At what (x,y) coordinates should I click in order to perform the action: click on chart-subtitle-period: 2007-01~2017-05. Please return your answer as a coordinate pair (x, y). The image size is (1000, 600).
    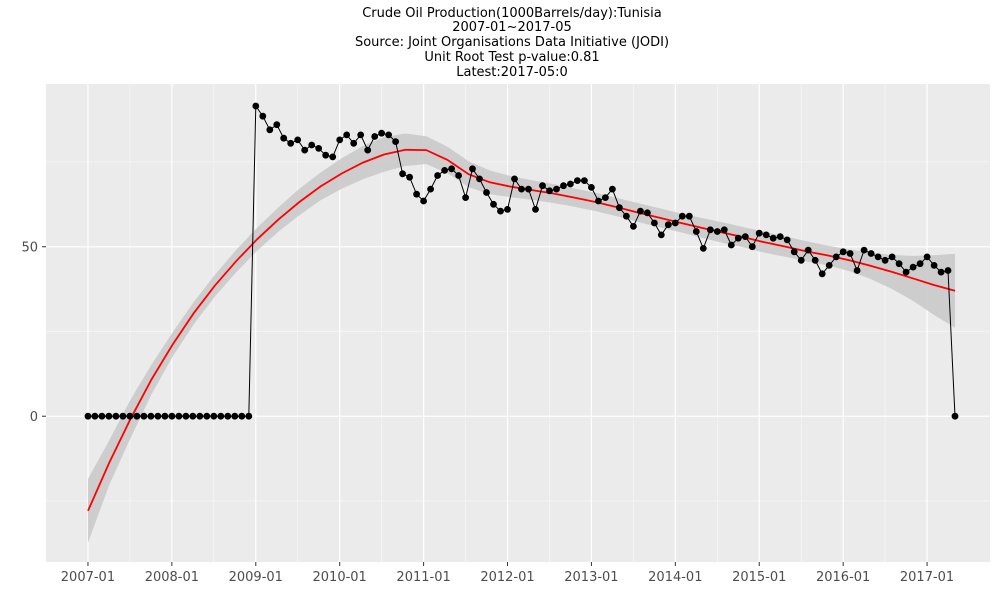
    Looking at the image, I should click on (512, 27).